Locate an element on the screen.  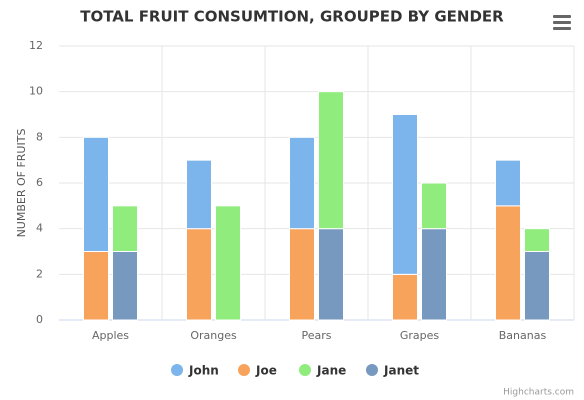
legend-label: Joe is located at coordinates (266, 371).